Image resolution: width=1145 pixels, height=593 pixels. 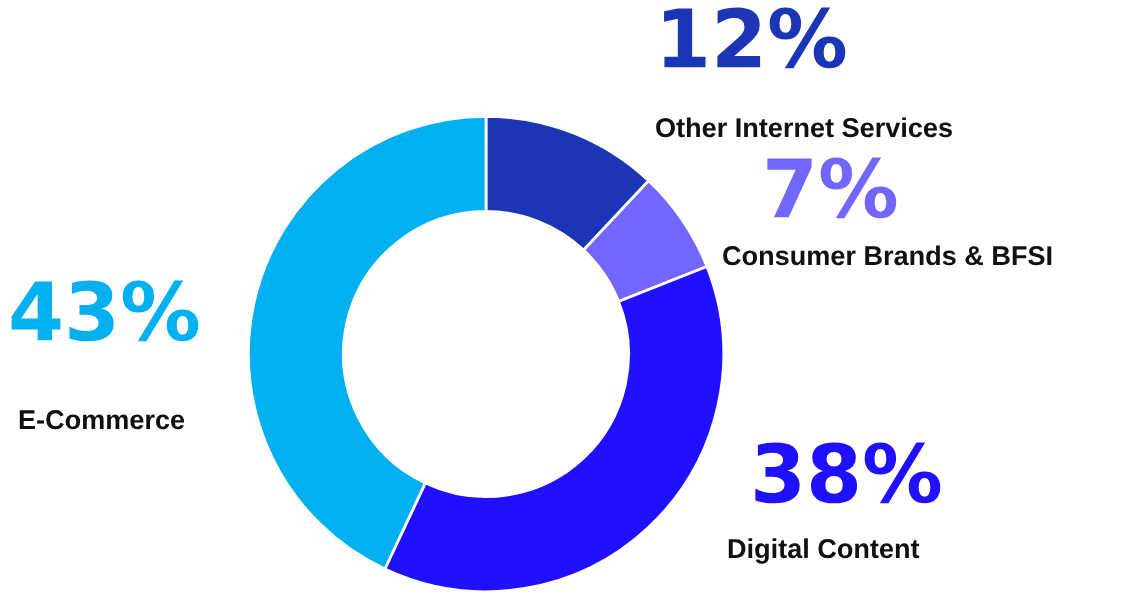 I want to click on data-label: 12%, so click(x=755, y=38).